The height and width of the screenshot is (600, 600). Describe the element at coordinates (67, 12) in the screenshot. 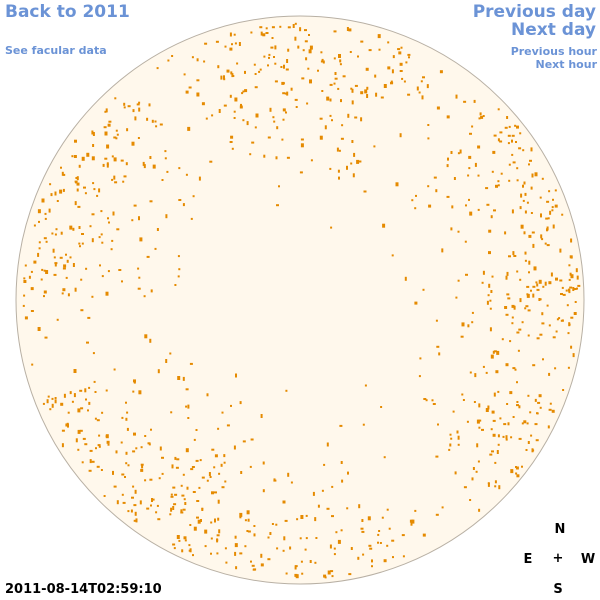

I see `back-to-2011-link: Back to 2011` at that location.